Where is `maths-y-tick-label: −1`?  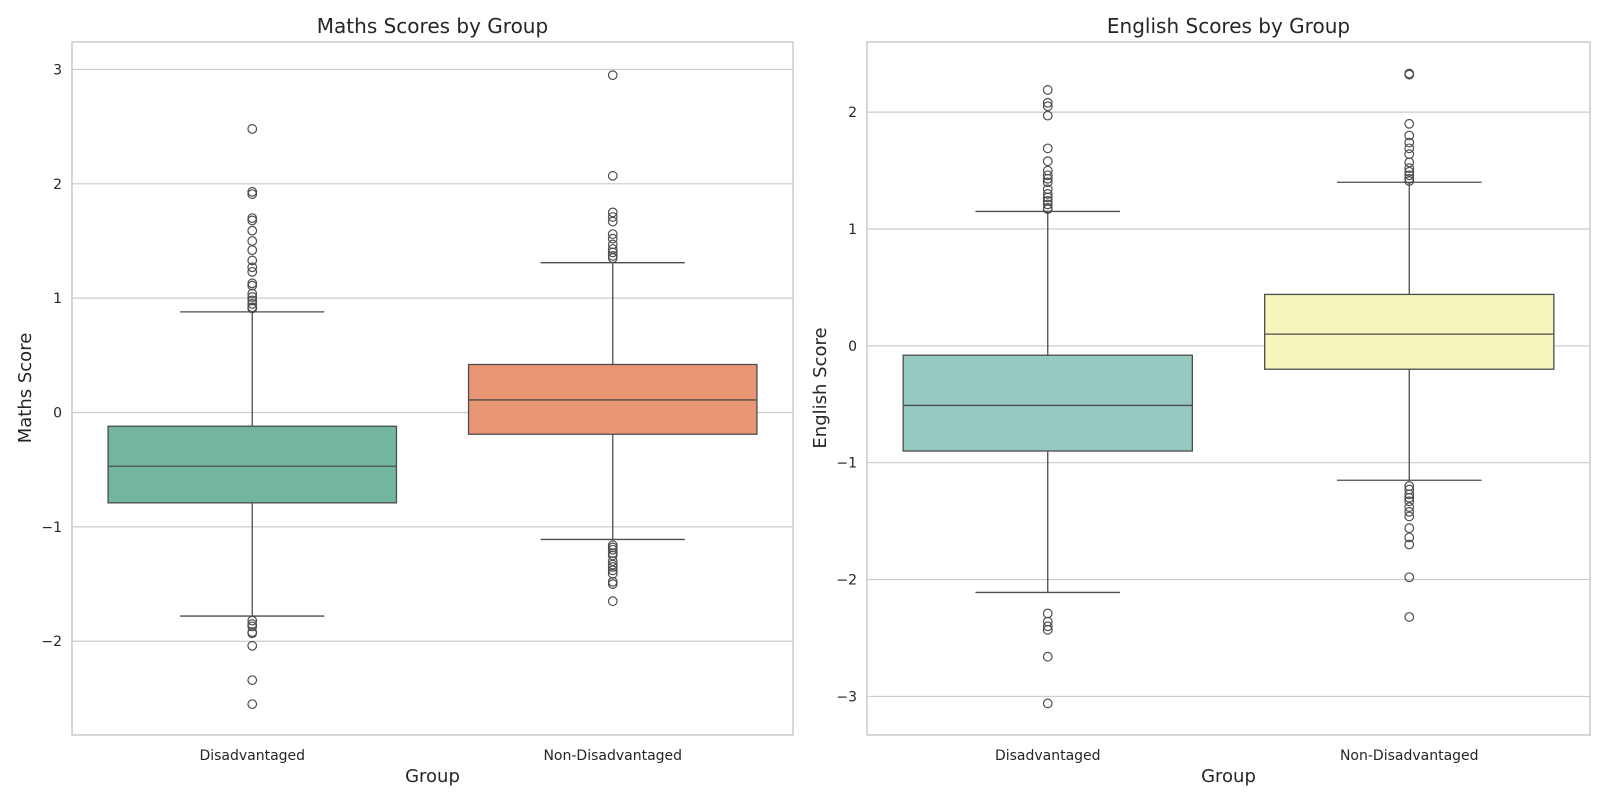
maths-y-tick-label: −1 is located at coordinates (51, 528).